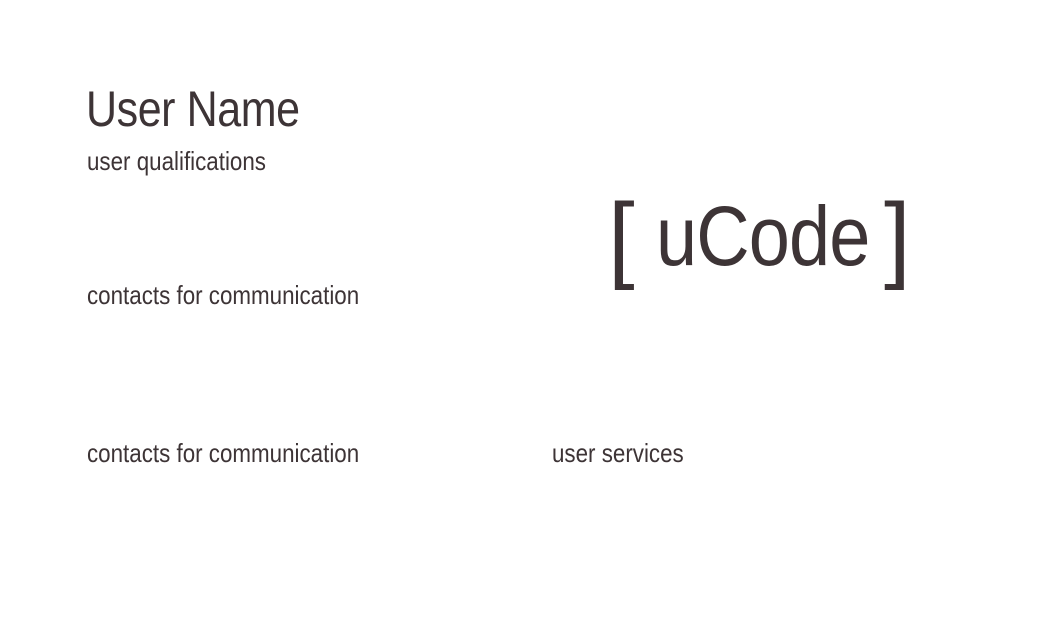  I want to click on user-services: user services, so click(618, 453).